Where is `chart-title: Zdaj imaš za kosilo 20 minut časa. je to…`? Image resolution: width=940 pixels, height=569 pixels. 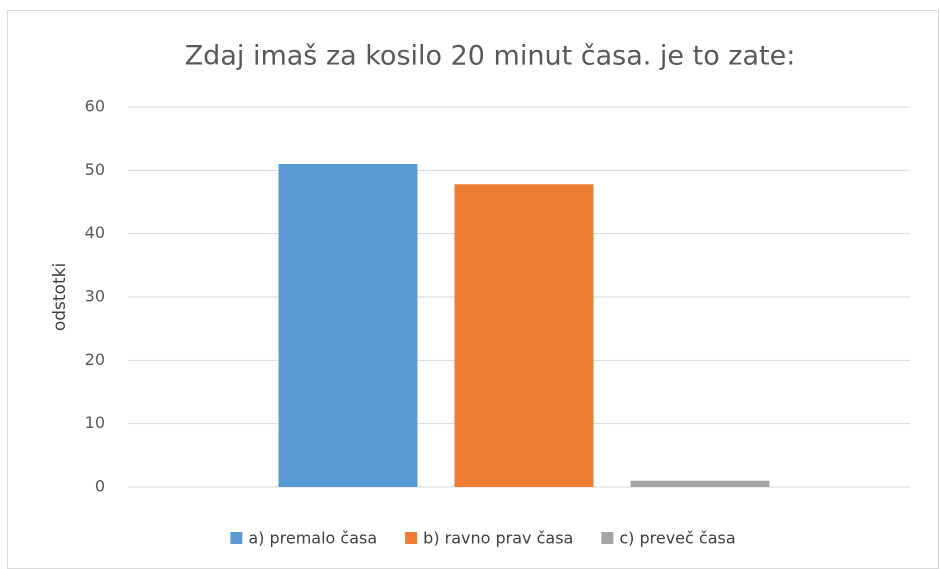
chart-title: Zdaj imaš za kosilo 20 minut časa. je to… is located at coordinates (490, 56).